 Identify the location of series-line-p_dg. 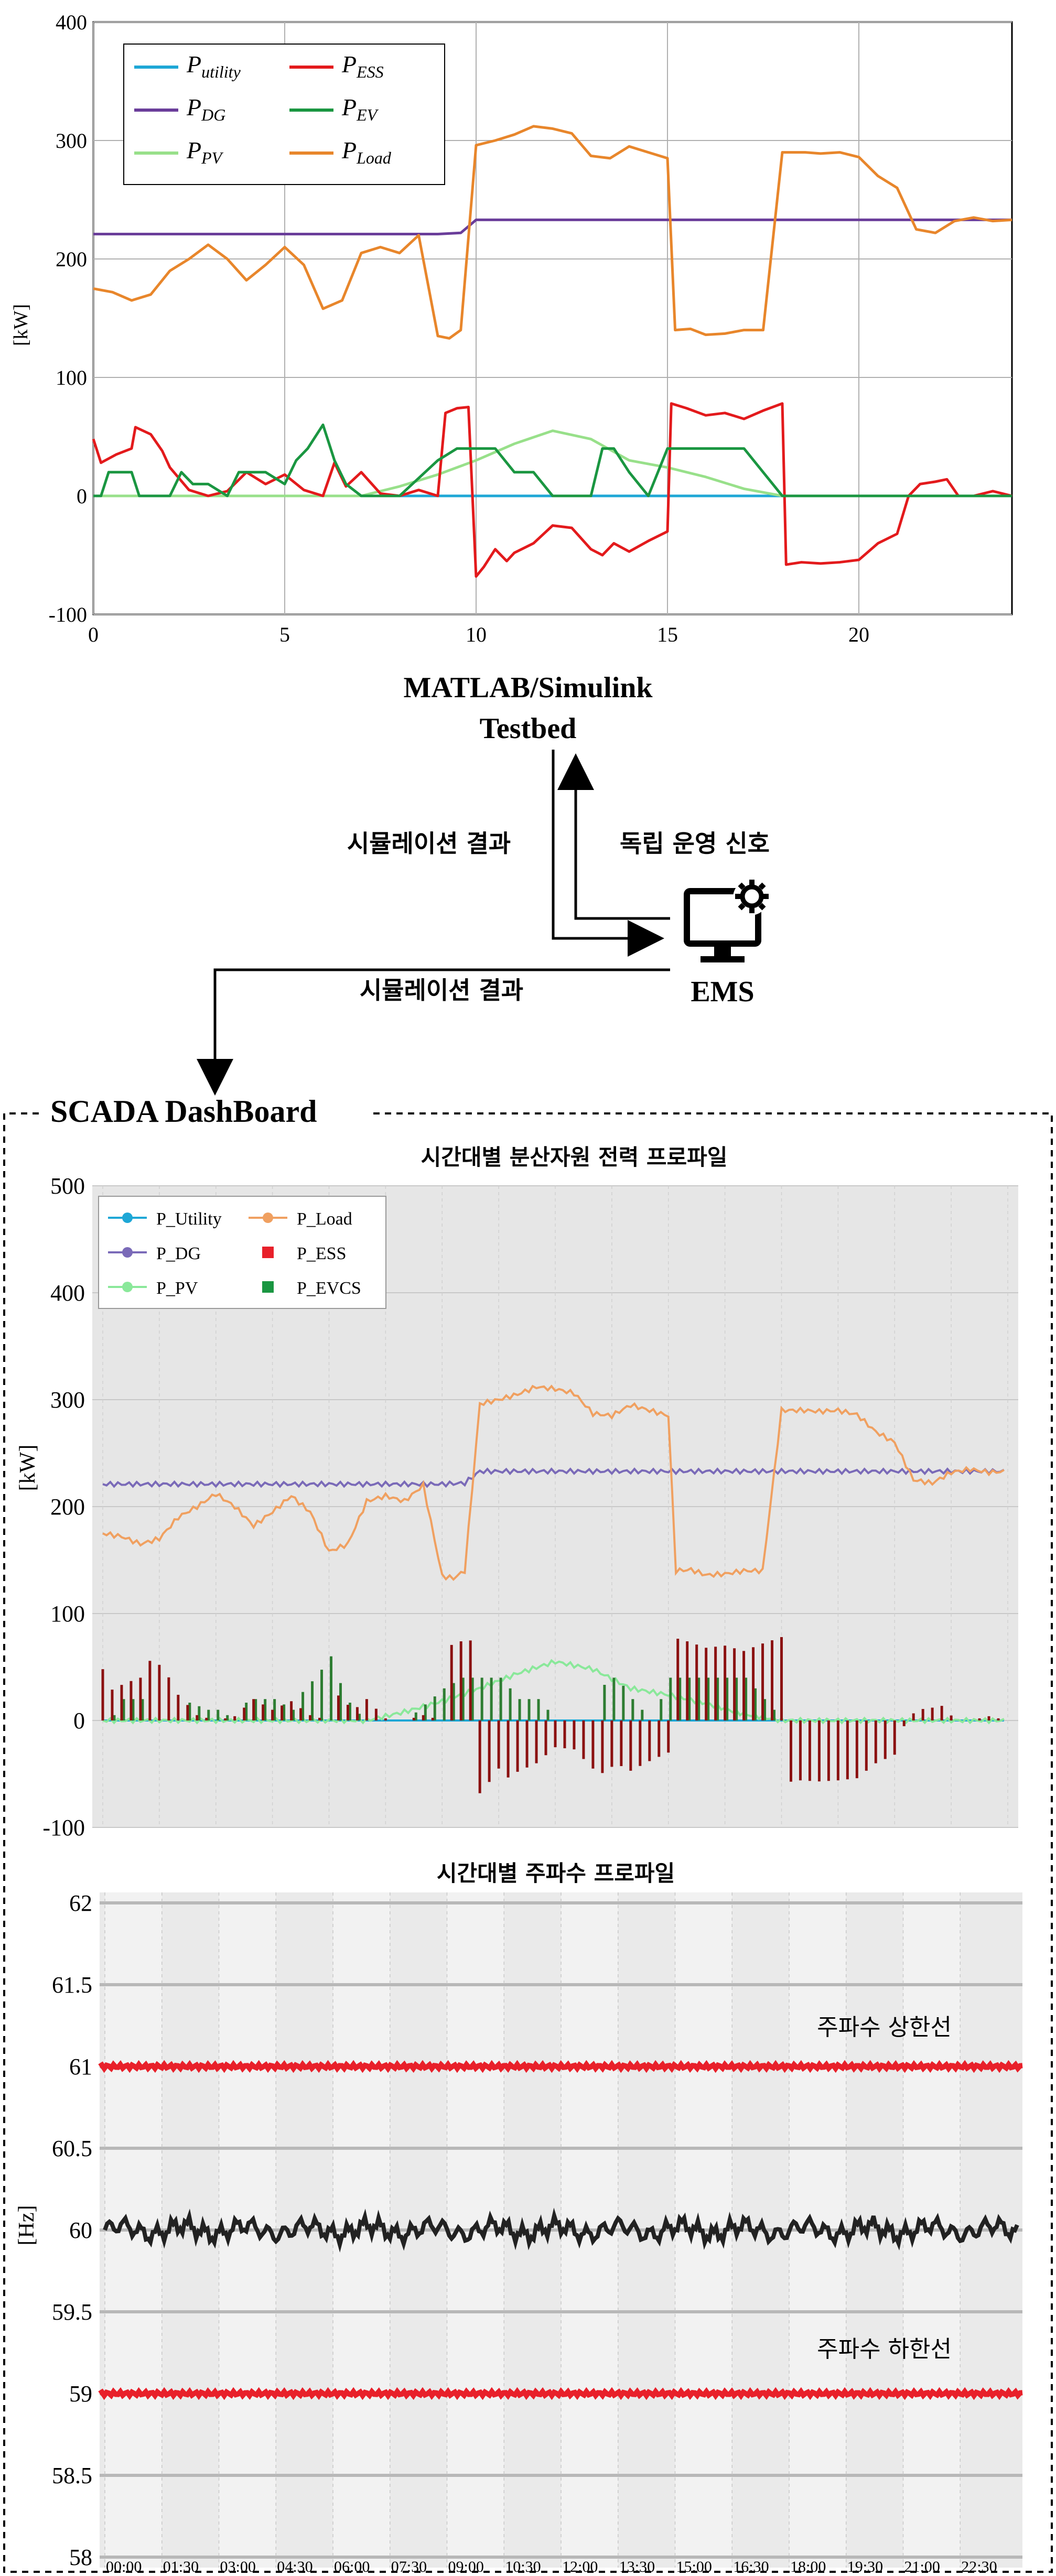
(552, 227).